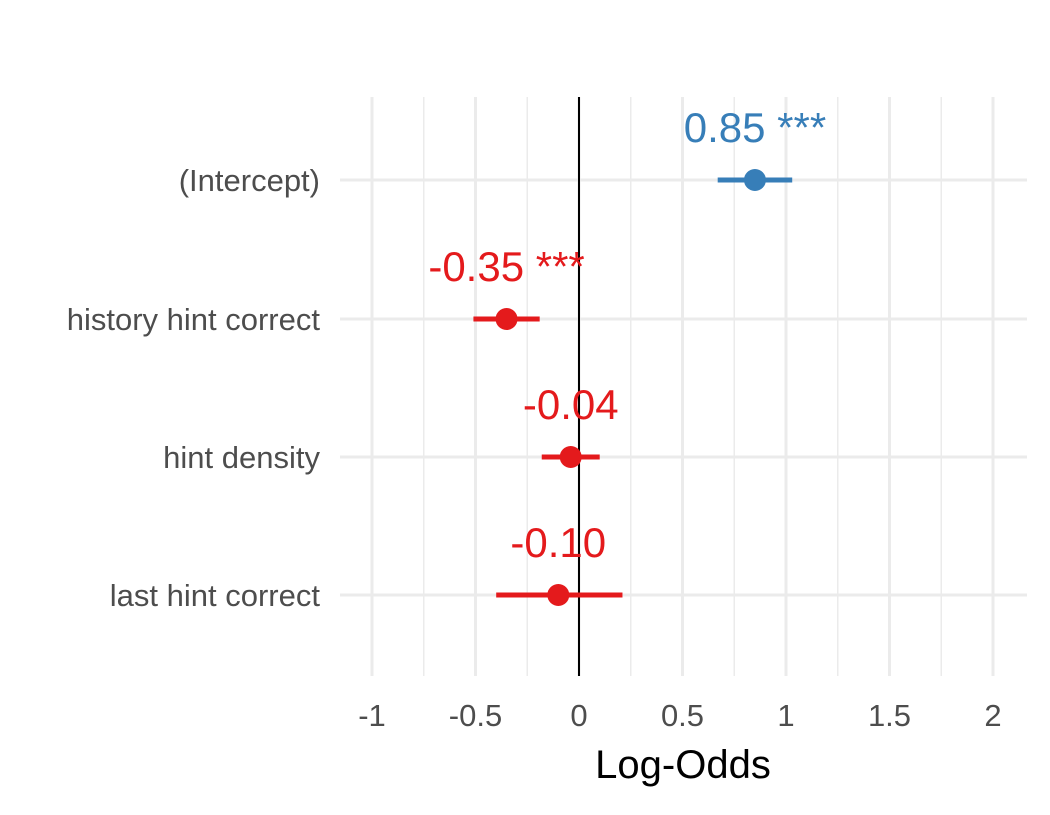 Image resolution: width=1050 pixels, height=815 pixels. I want to click on x-tick-label: -0.5, so click(475, 715).